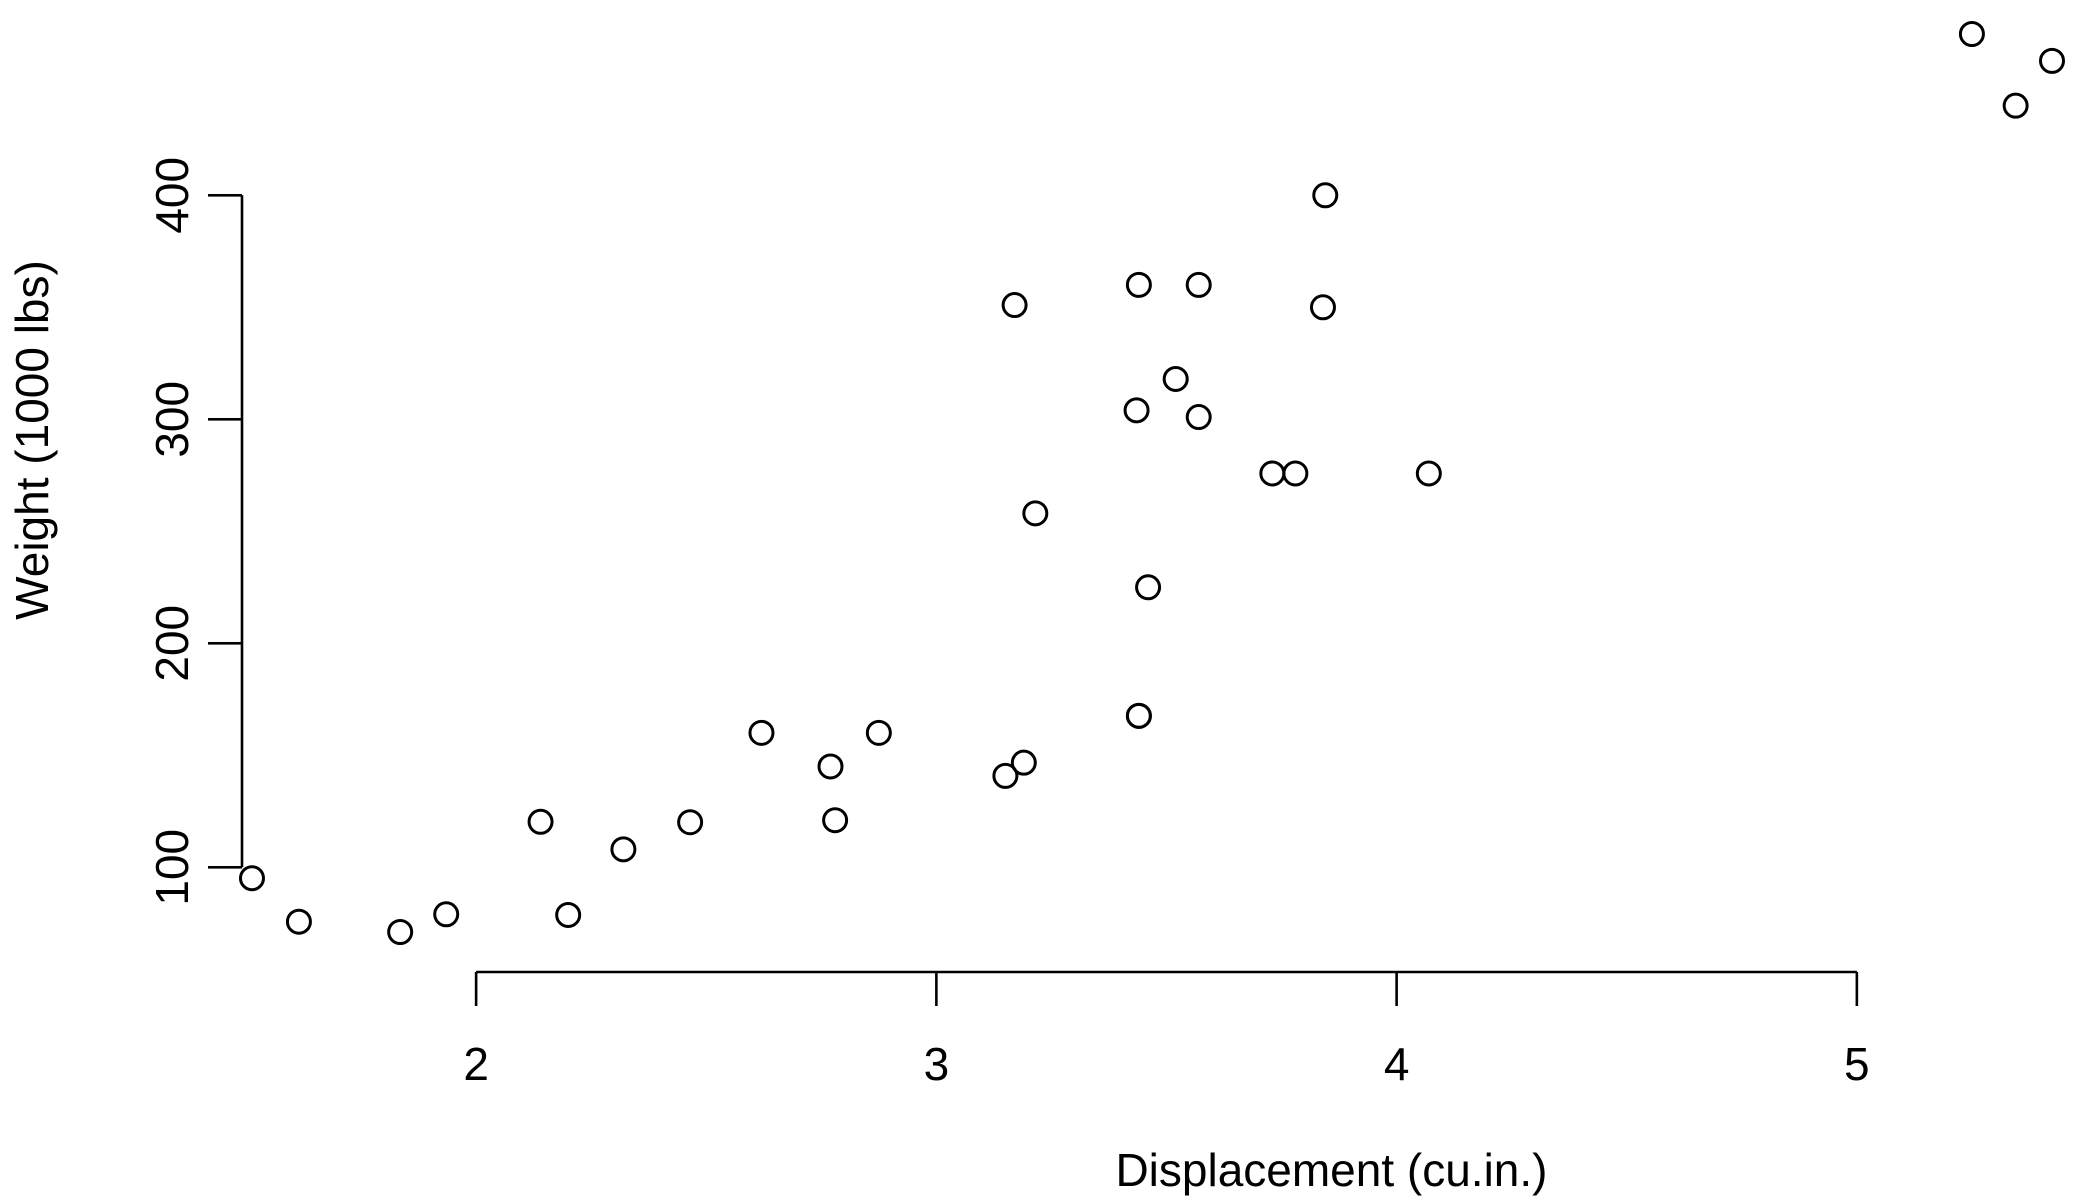 The height and width of the screenshot is (1200, 2100). I want to click on y-tick-label: 400, so click(172, 195).